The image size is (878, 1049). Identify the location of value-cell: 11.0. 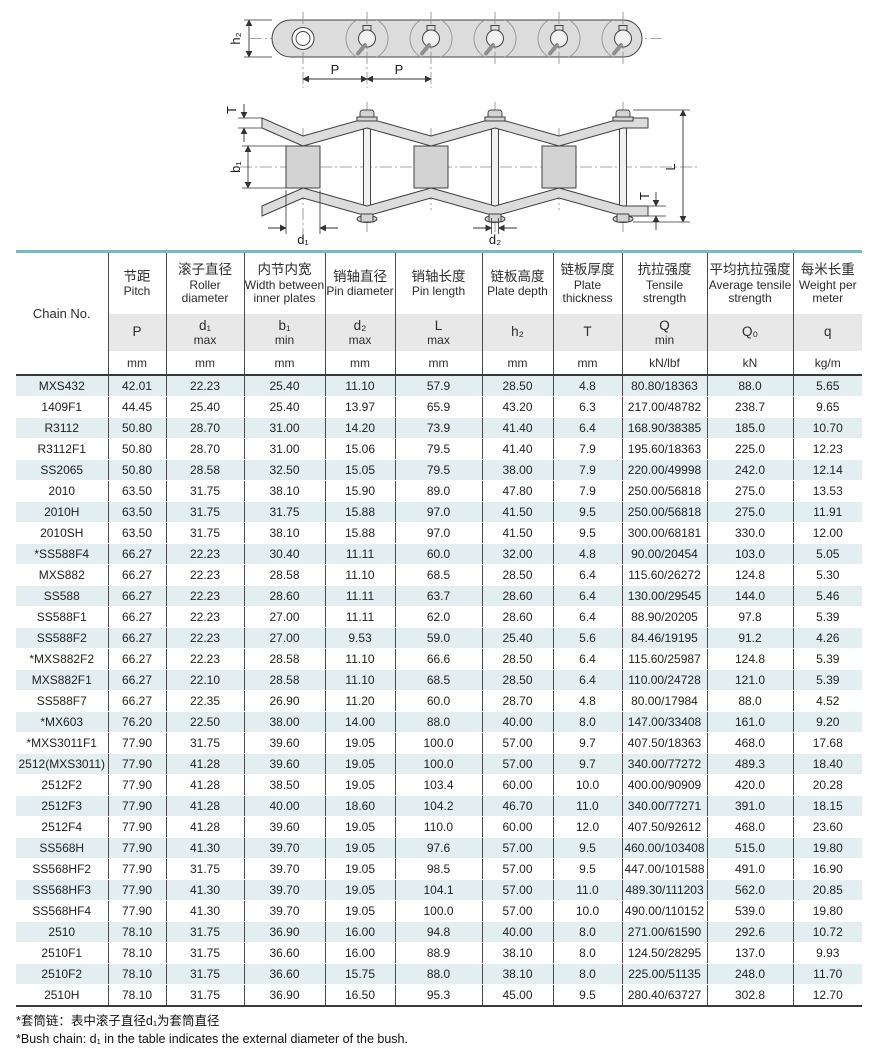
(587, 806).